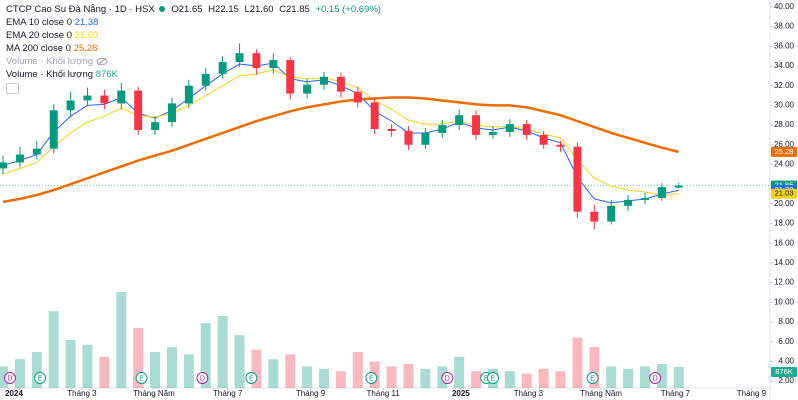 The width and height of the screenshot is (798, 400). I want to click on y-tick-label: 30.00, so click(784, 104).